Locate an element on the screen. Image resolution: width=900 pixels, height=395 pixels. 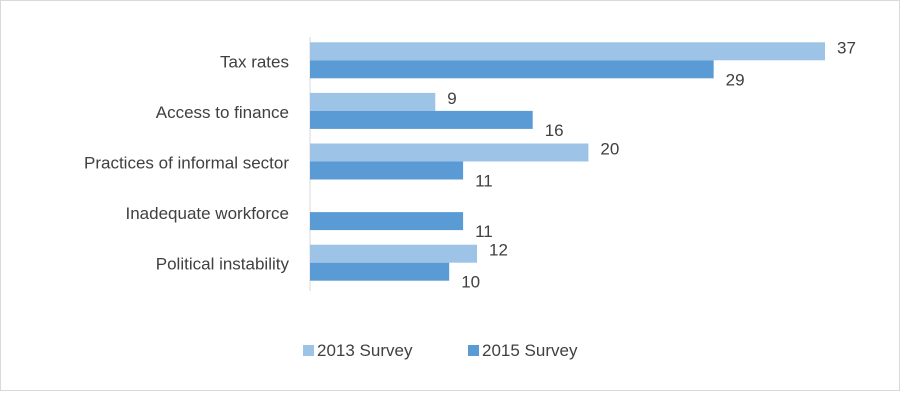
data-label: 29 is located at coordinates (735, 79).